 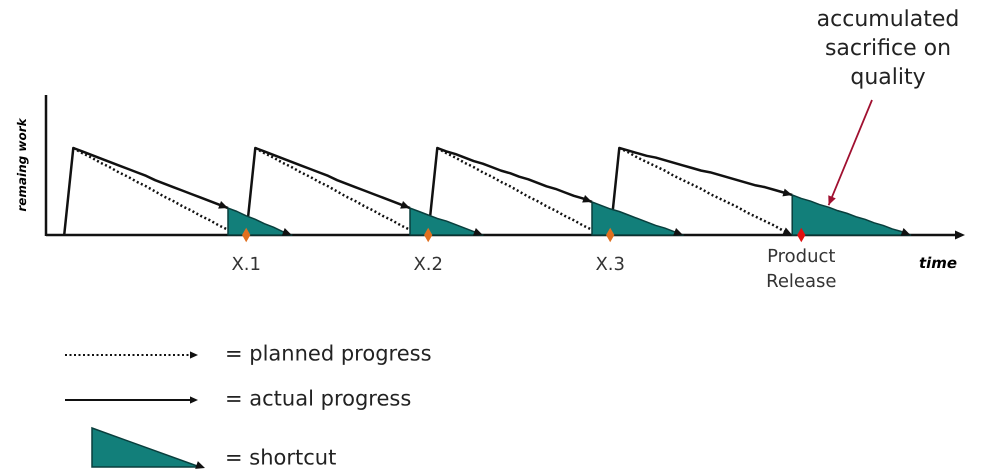 What do you see at coordinates (246, 264) in the screenshot?
I see `x-tick-label: X.1` at bounding box center [246, 264].